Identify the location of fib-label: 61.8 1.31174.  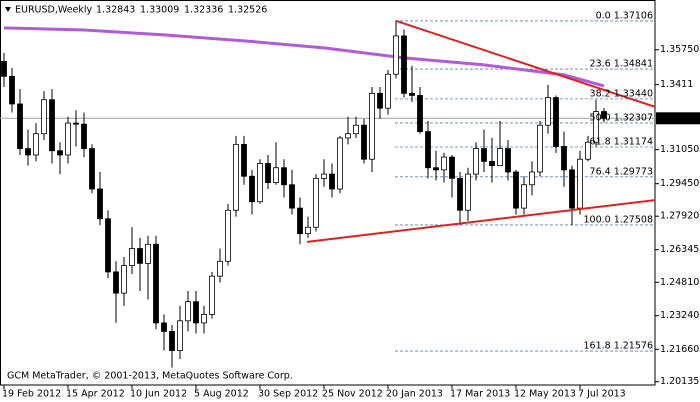
(621, 142).